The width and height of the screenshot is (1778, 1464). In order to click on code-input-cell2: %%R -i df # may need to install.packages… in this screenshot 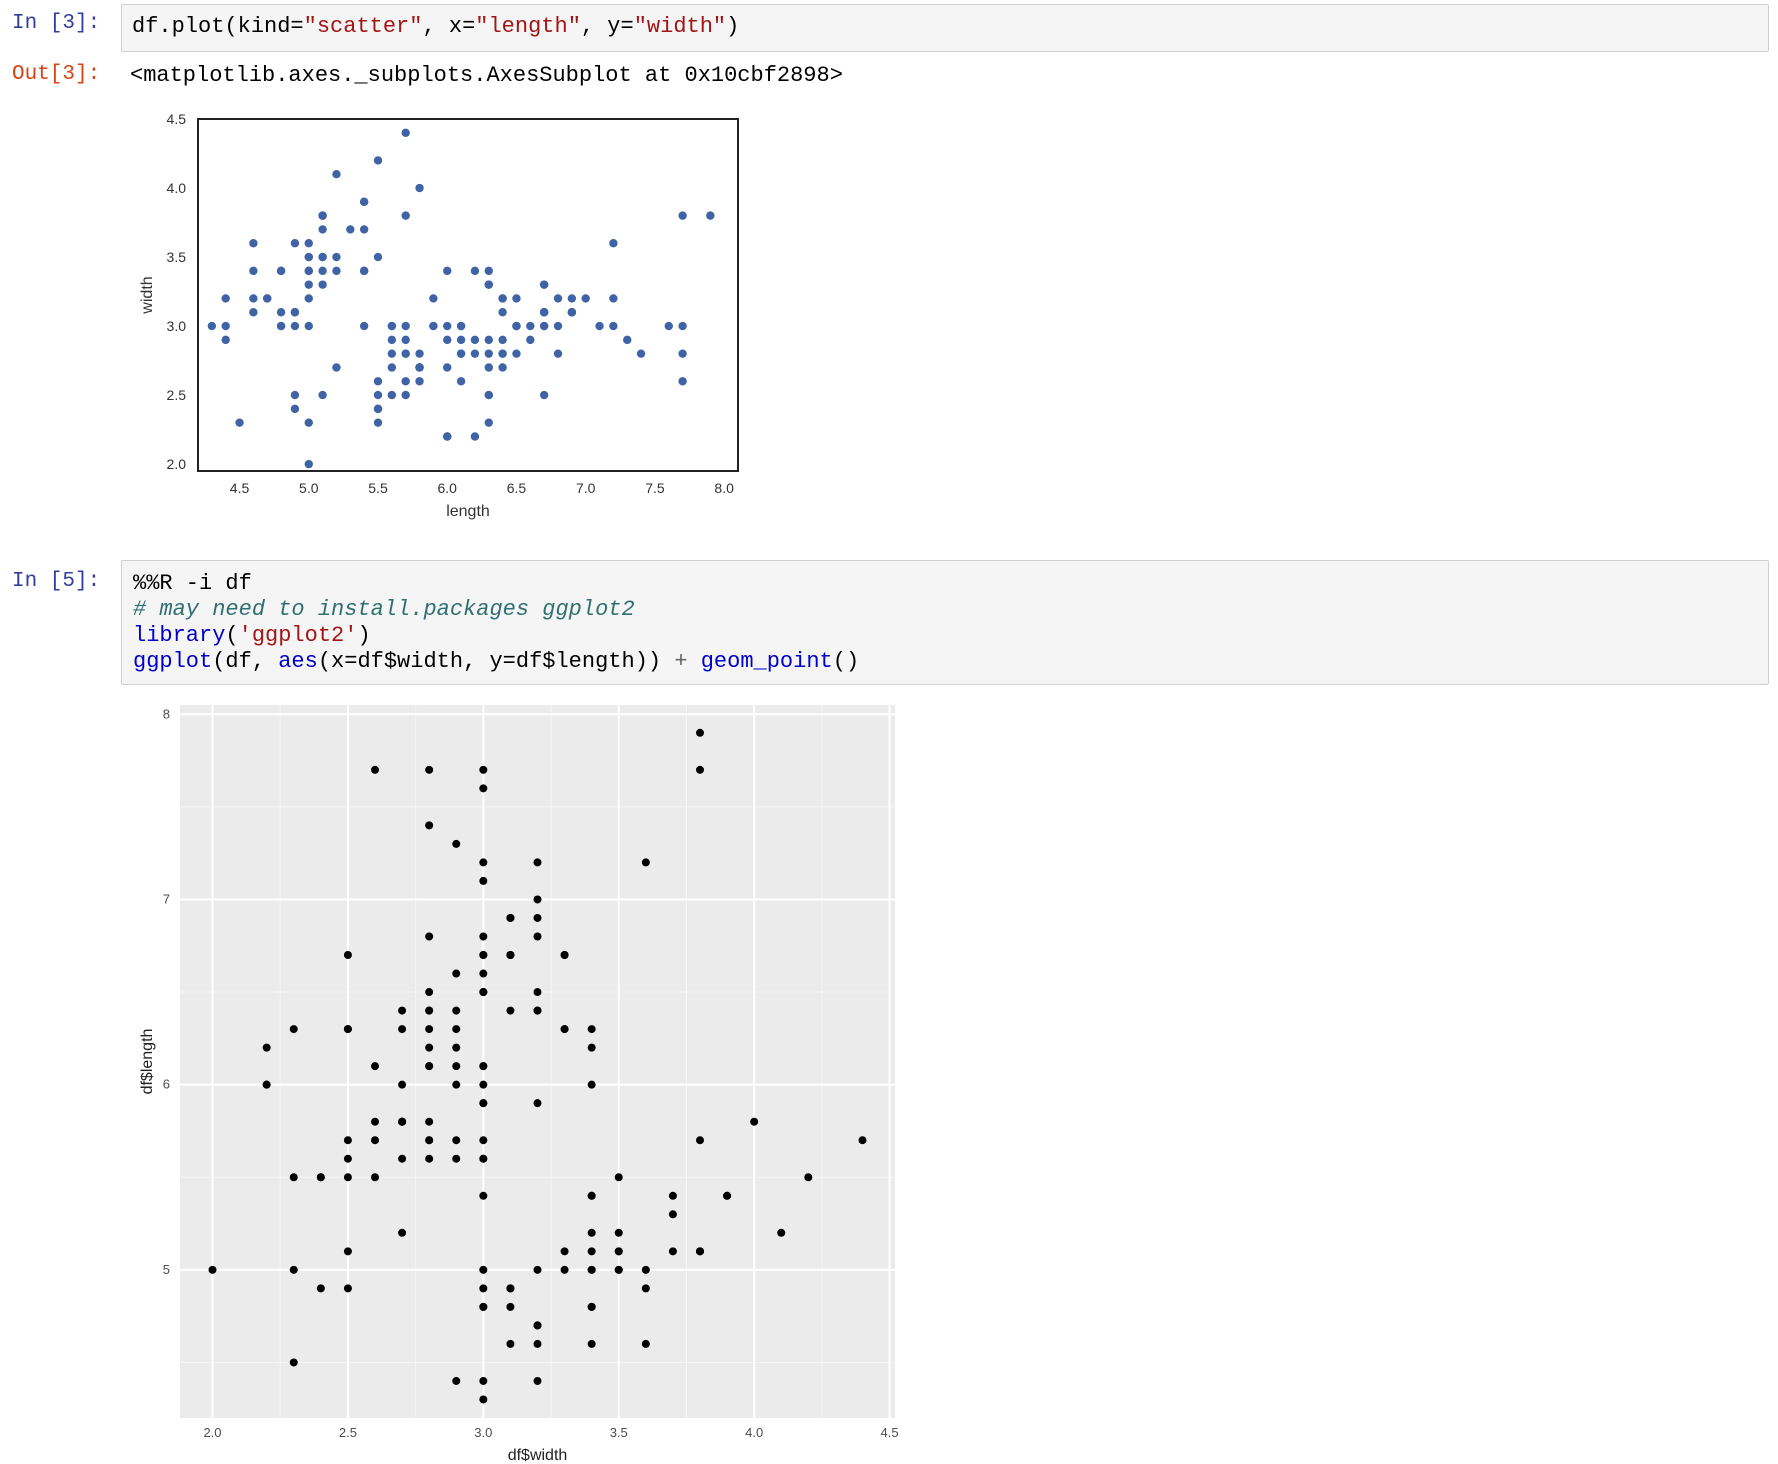, I will do `click(945, 622)`.